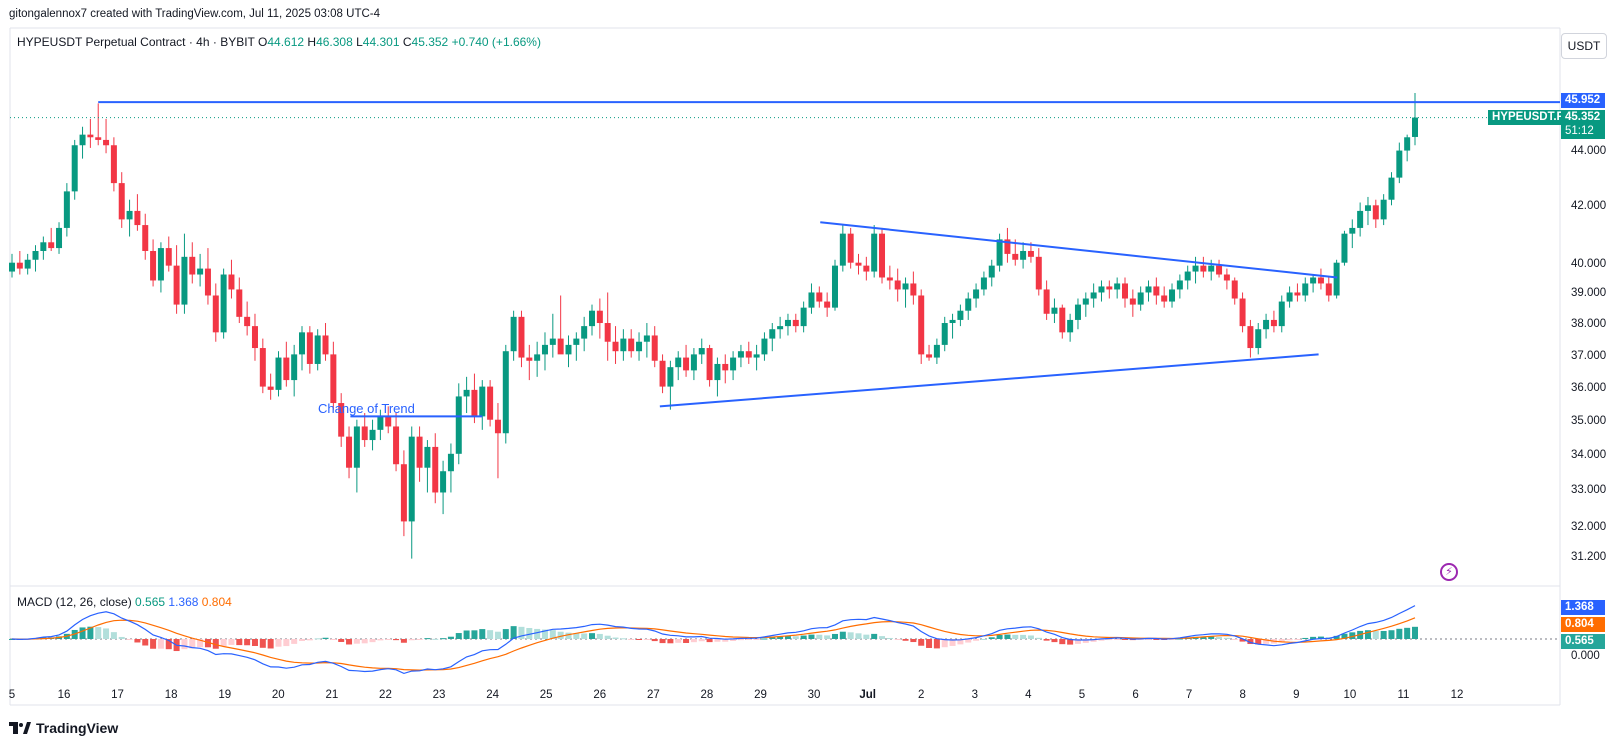 This screenshot has width=1623, height=745. Describe the element at coordinates (974, 695) in the screenshot. I see `time-tick-label: 3` at that location.